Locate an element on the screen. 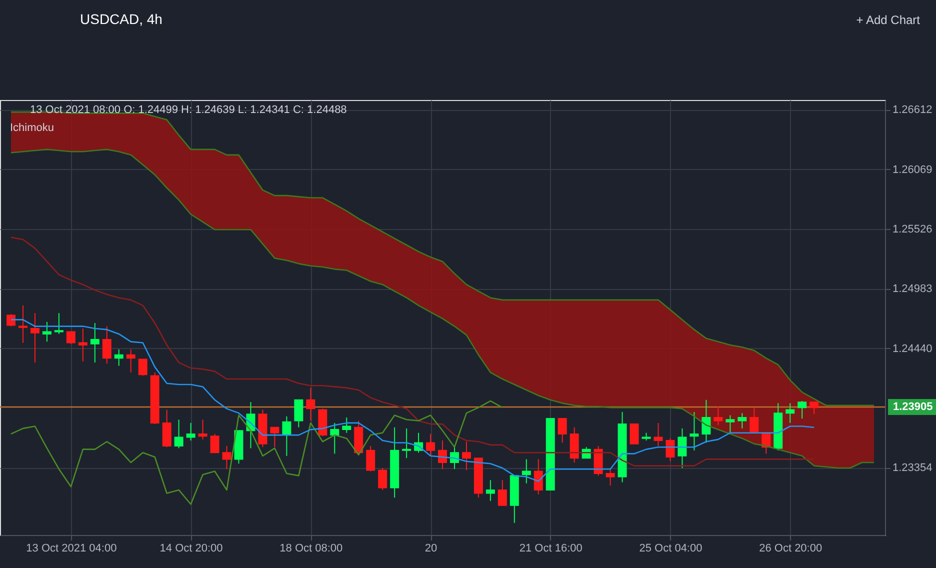  ref-line-label: 1.23905 is located at coordinates (913, 407).